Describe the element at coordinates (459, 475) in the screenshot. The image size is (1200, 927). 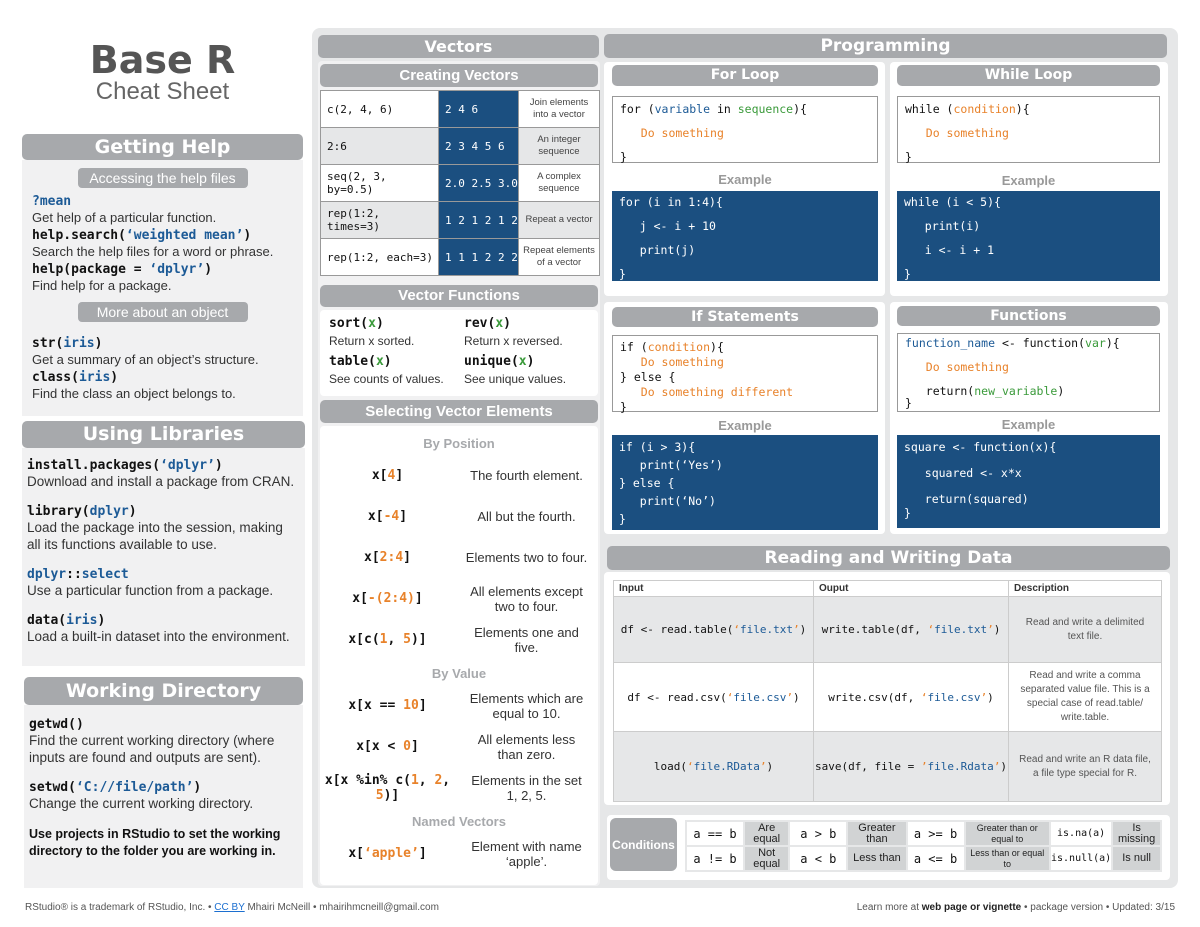
I see `selection-row: x[4] The fourth element.` at that location.